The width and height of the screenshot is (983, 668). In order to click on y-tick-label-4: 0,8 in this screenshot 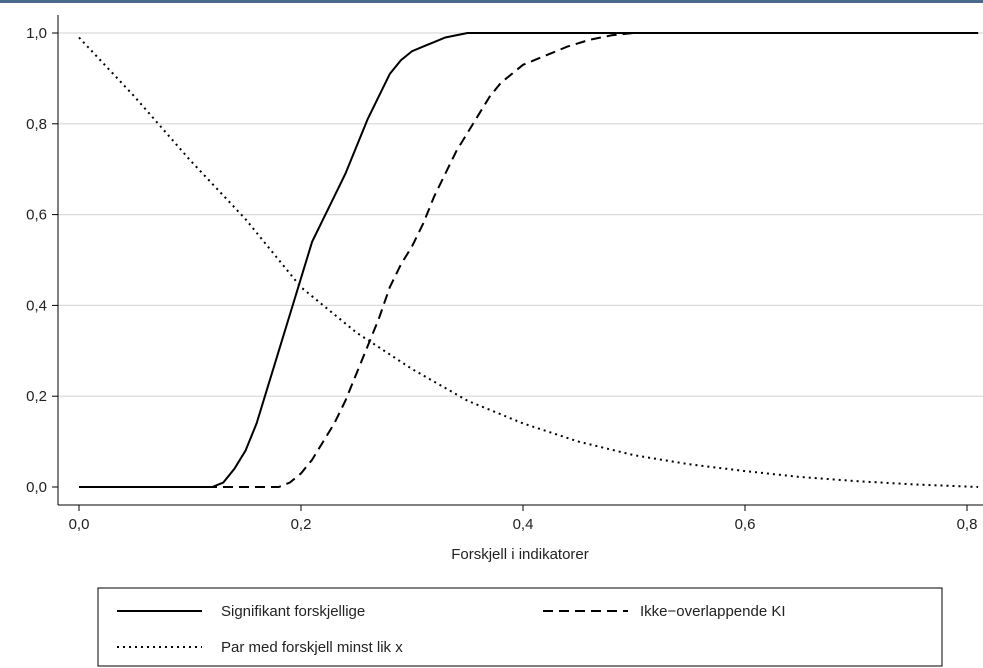, I will do `click(36, 124)`.